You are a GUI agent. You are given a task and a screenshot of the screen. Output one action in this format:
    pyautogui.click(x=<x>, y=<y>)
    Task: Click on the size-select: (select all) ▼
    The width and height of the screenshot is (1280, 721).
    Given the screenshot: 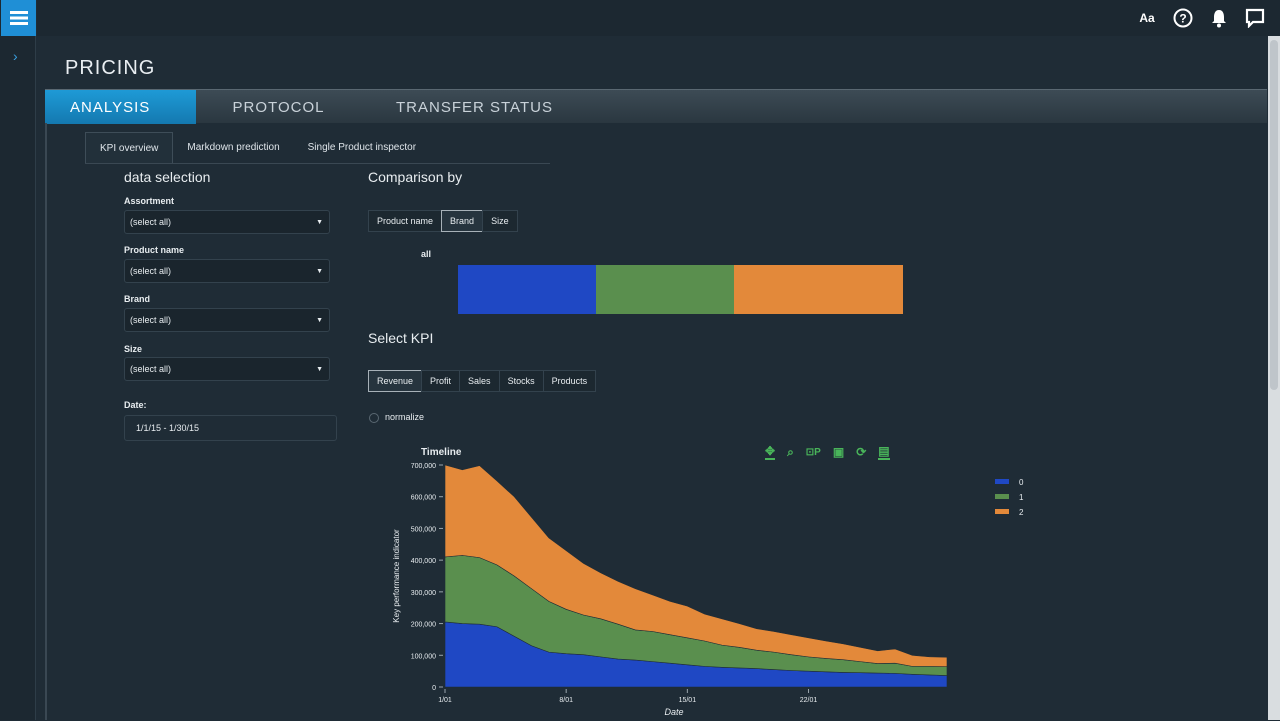 What is the action you would take?
    pyautogui.click(x=227, y=369)
    